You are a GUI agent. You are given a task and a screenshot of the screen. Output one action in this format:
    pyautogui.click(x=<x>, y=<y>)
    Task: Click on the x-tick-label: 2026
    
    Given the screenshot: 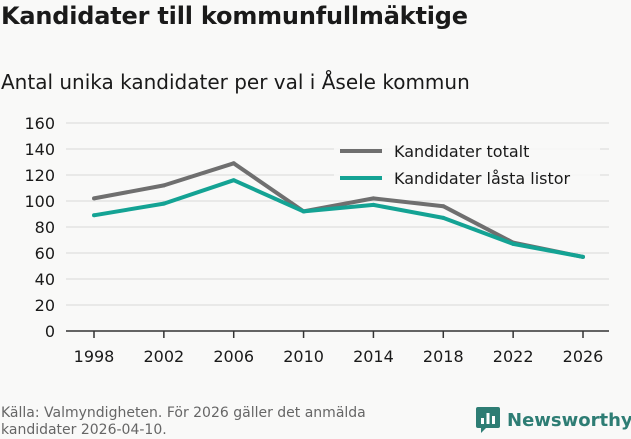 What is the action you would take?
    pyautogui.click(x=583, y=356)
    